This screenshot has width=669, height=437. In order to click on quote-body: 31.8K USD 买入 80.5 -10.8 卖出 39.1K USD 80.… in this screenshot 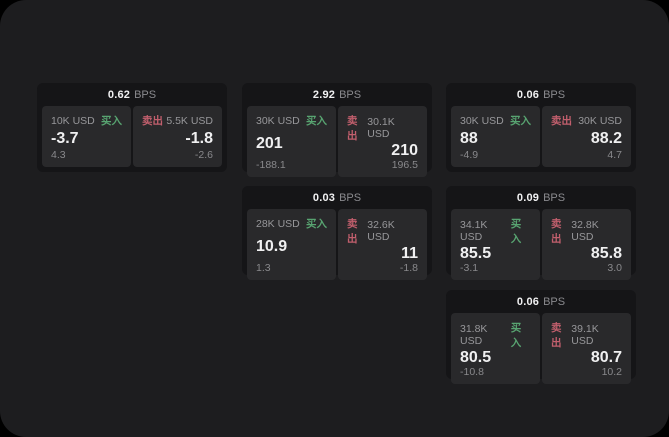, I will do `click(541, 351)`.